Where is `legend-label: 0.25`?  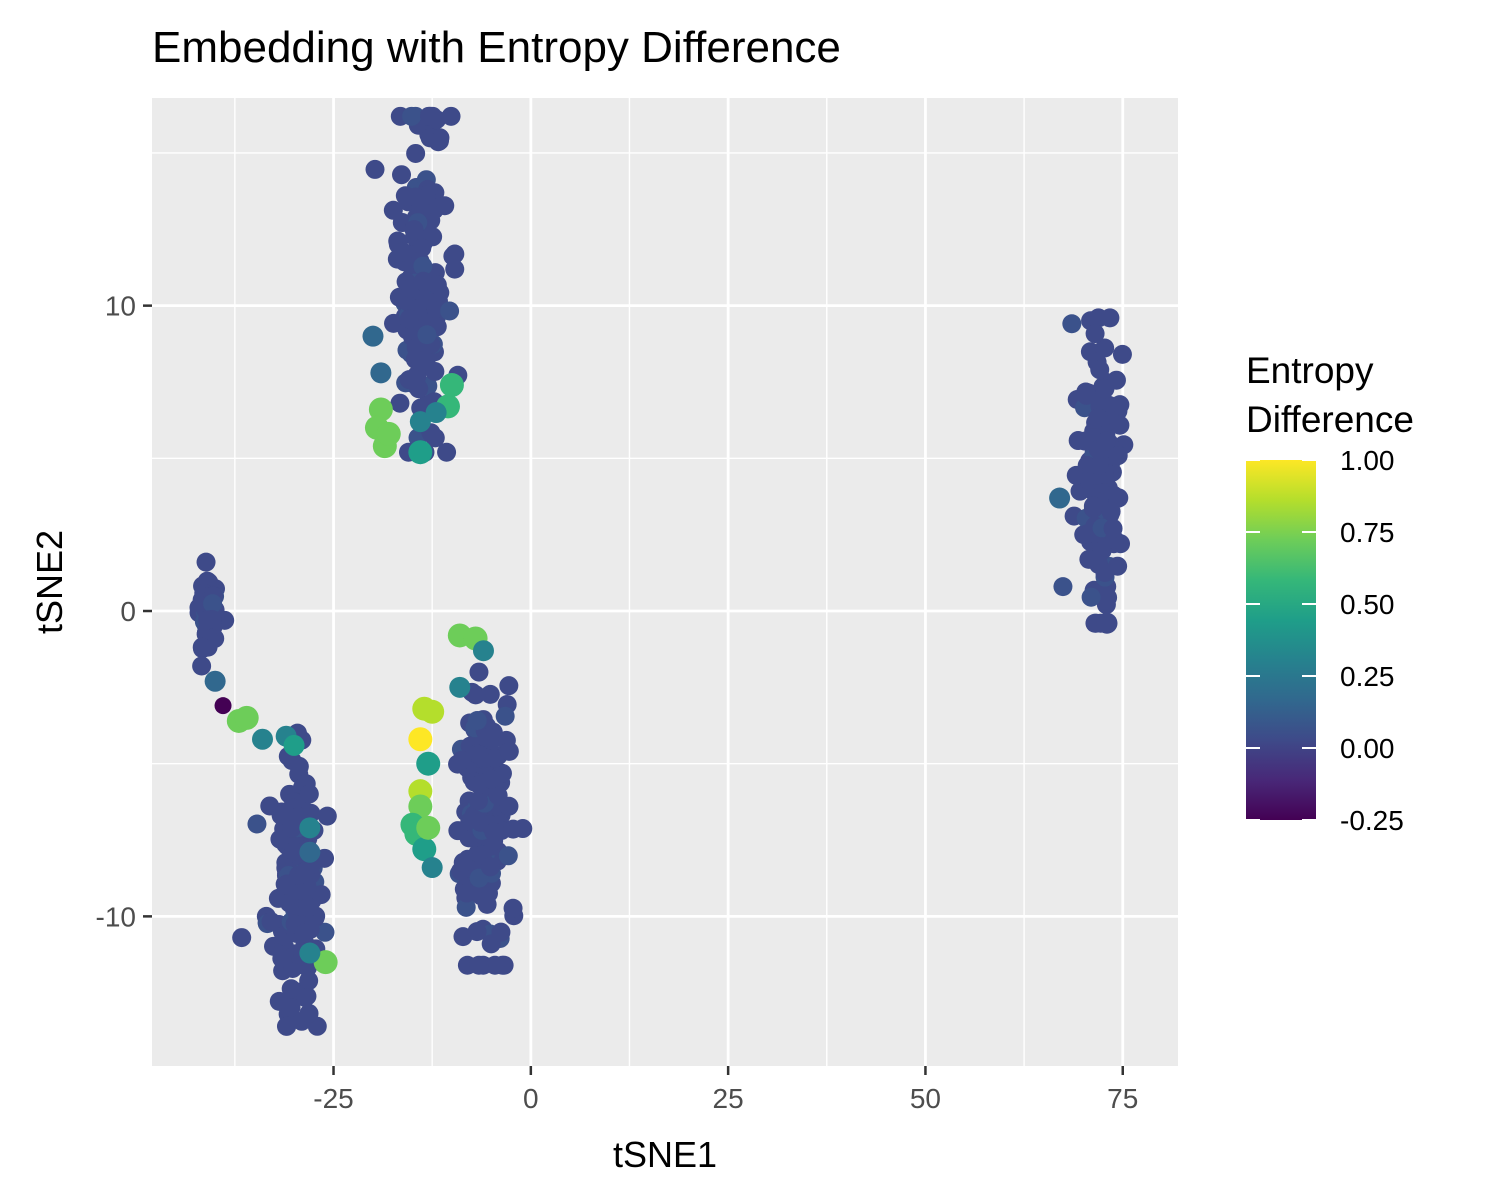
legend-label: 0.25 is located at coordinates (1367, 676).